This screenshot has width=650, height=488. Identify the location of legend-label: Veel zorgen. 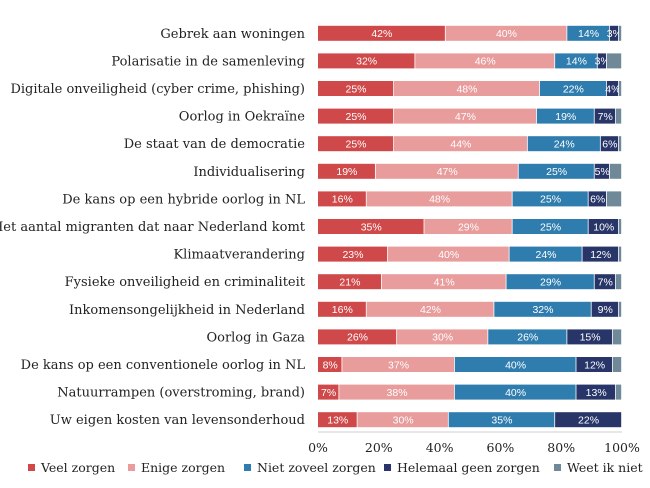
(77, 467).